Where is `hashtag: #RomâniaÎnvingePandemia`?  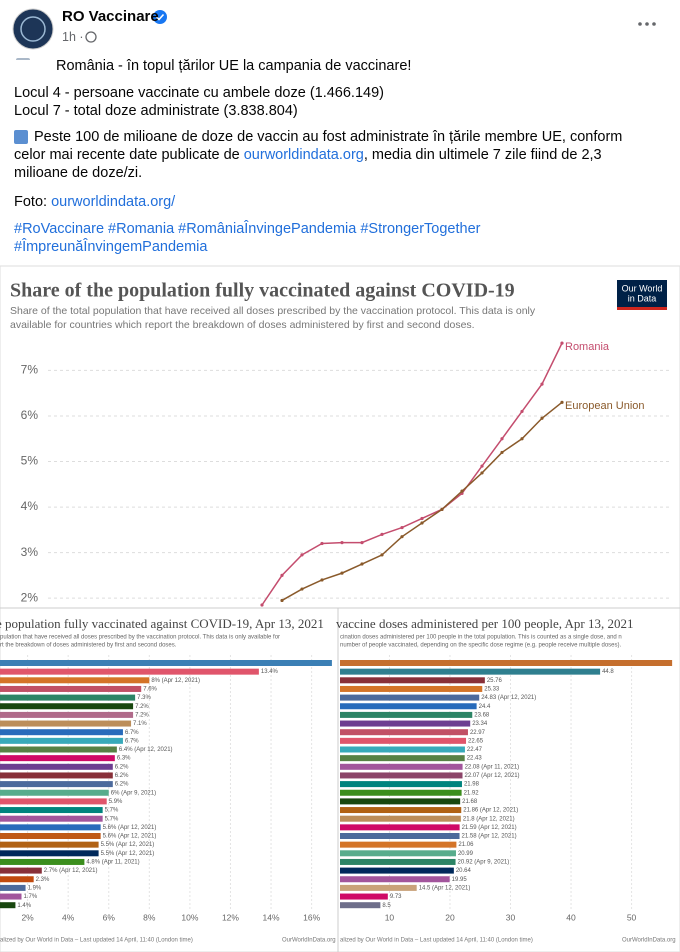
hashtag: #RomâniaÎnvingePandemia is located at coordinates (267, 229).